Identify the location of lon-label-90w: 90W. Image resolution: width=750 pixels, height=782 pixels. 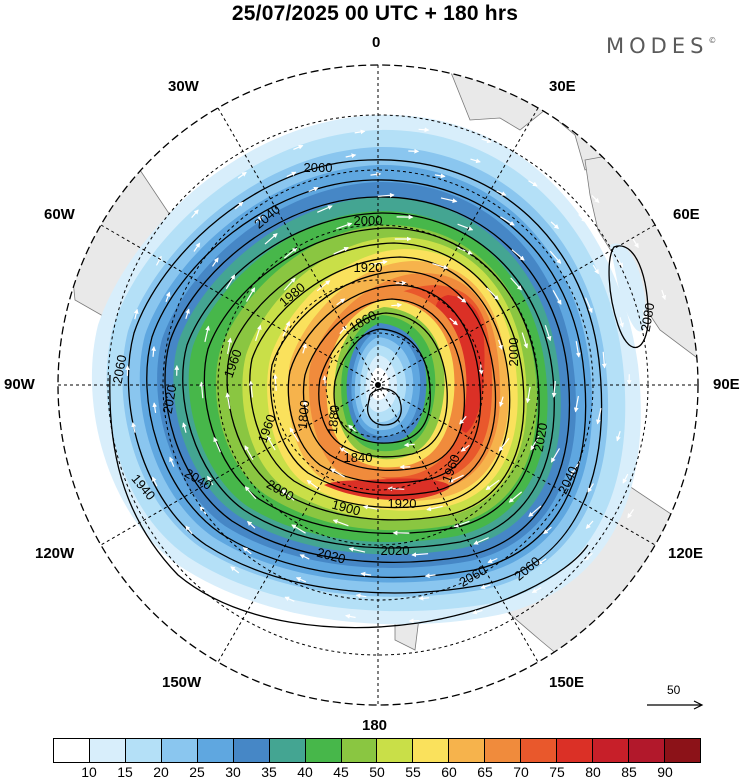
(19, 384).